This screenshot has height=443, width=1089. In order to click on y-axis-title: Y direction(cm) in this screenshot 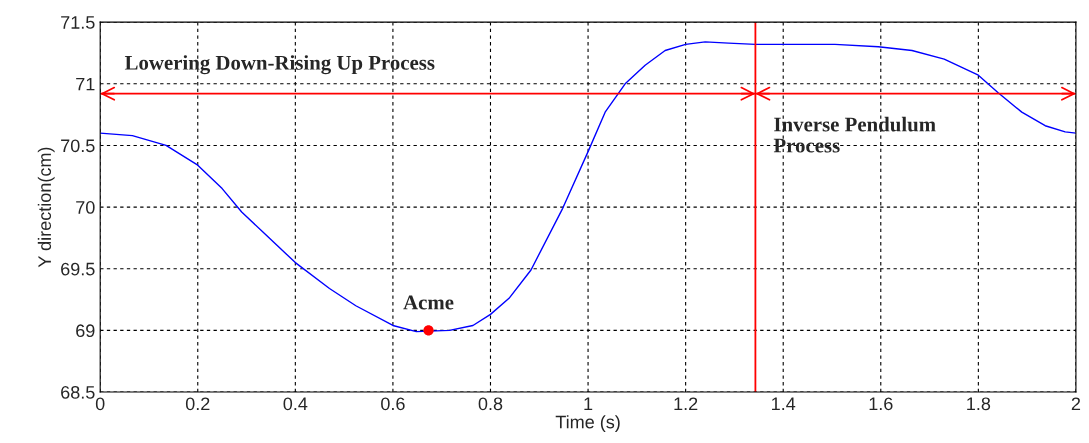, I will do `click(46, 207)`.